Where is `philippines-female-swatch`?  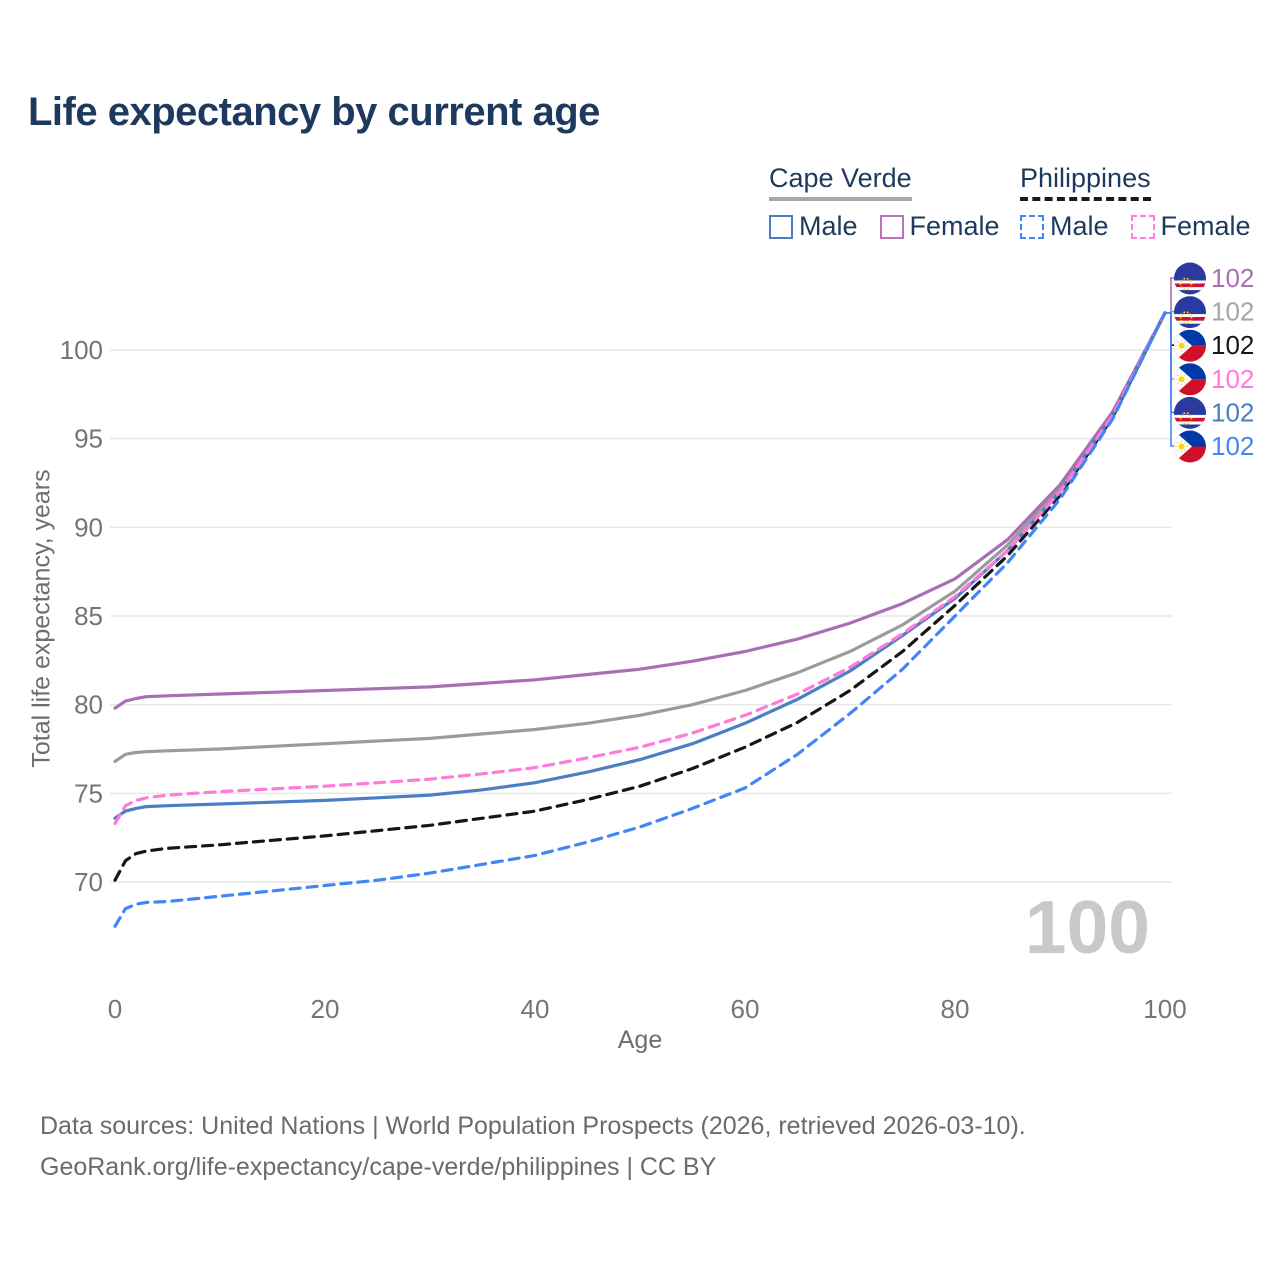 philippines-female-swatch is located at coordinates (1142, 226).